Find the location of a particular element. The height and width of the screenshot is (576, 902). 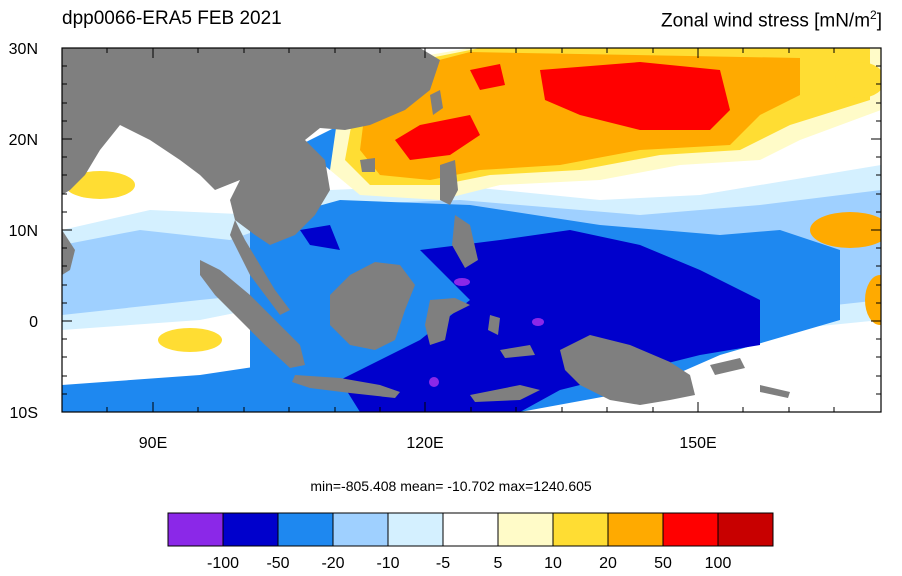

colorbar-label: -100 is located at coordinates (223, 563).